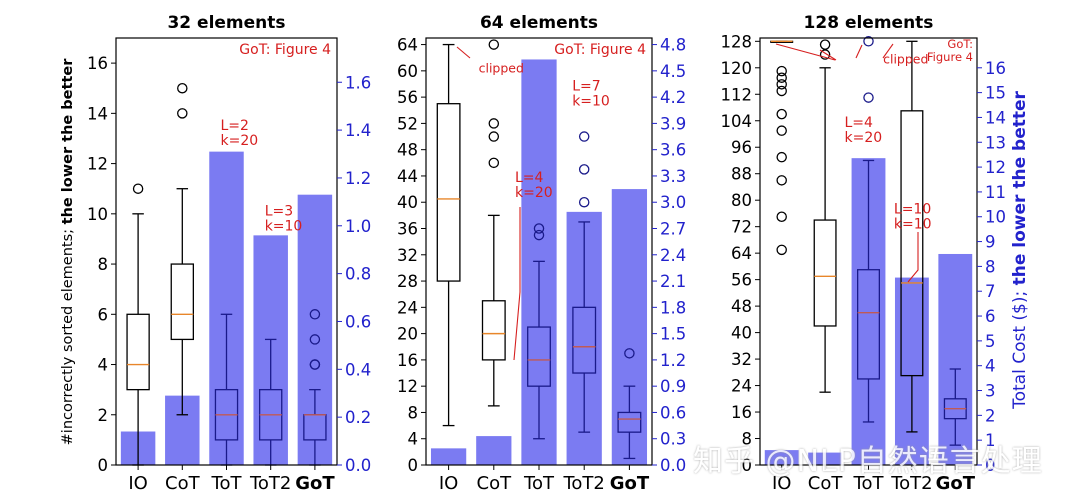  What do you see at coordinates (629, 422) in the screenshot?
I see `panel-2-box-GoT-iqr` at bounding box center [629, 422].